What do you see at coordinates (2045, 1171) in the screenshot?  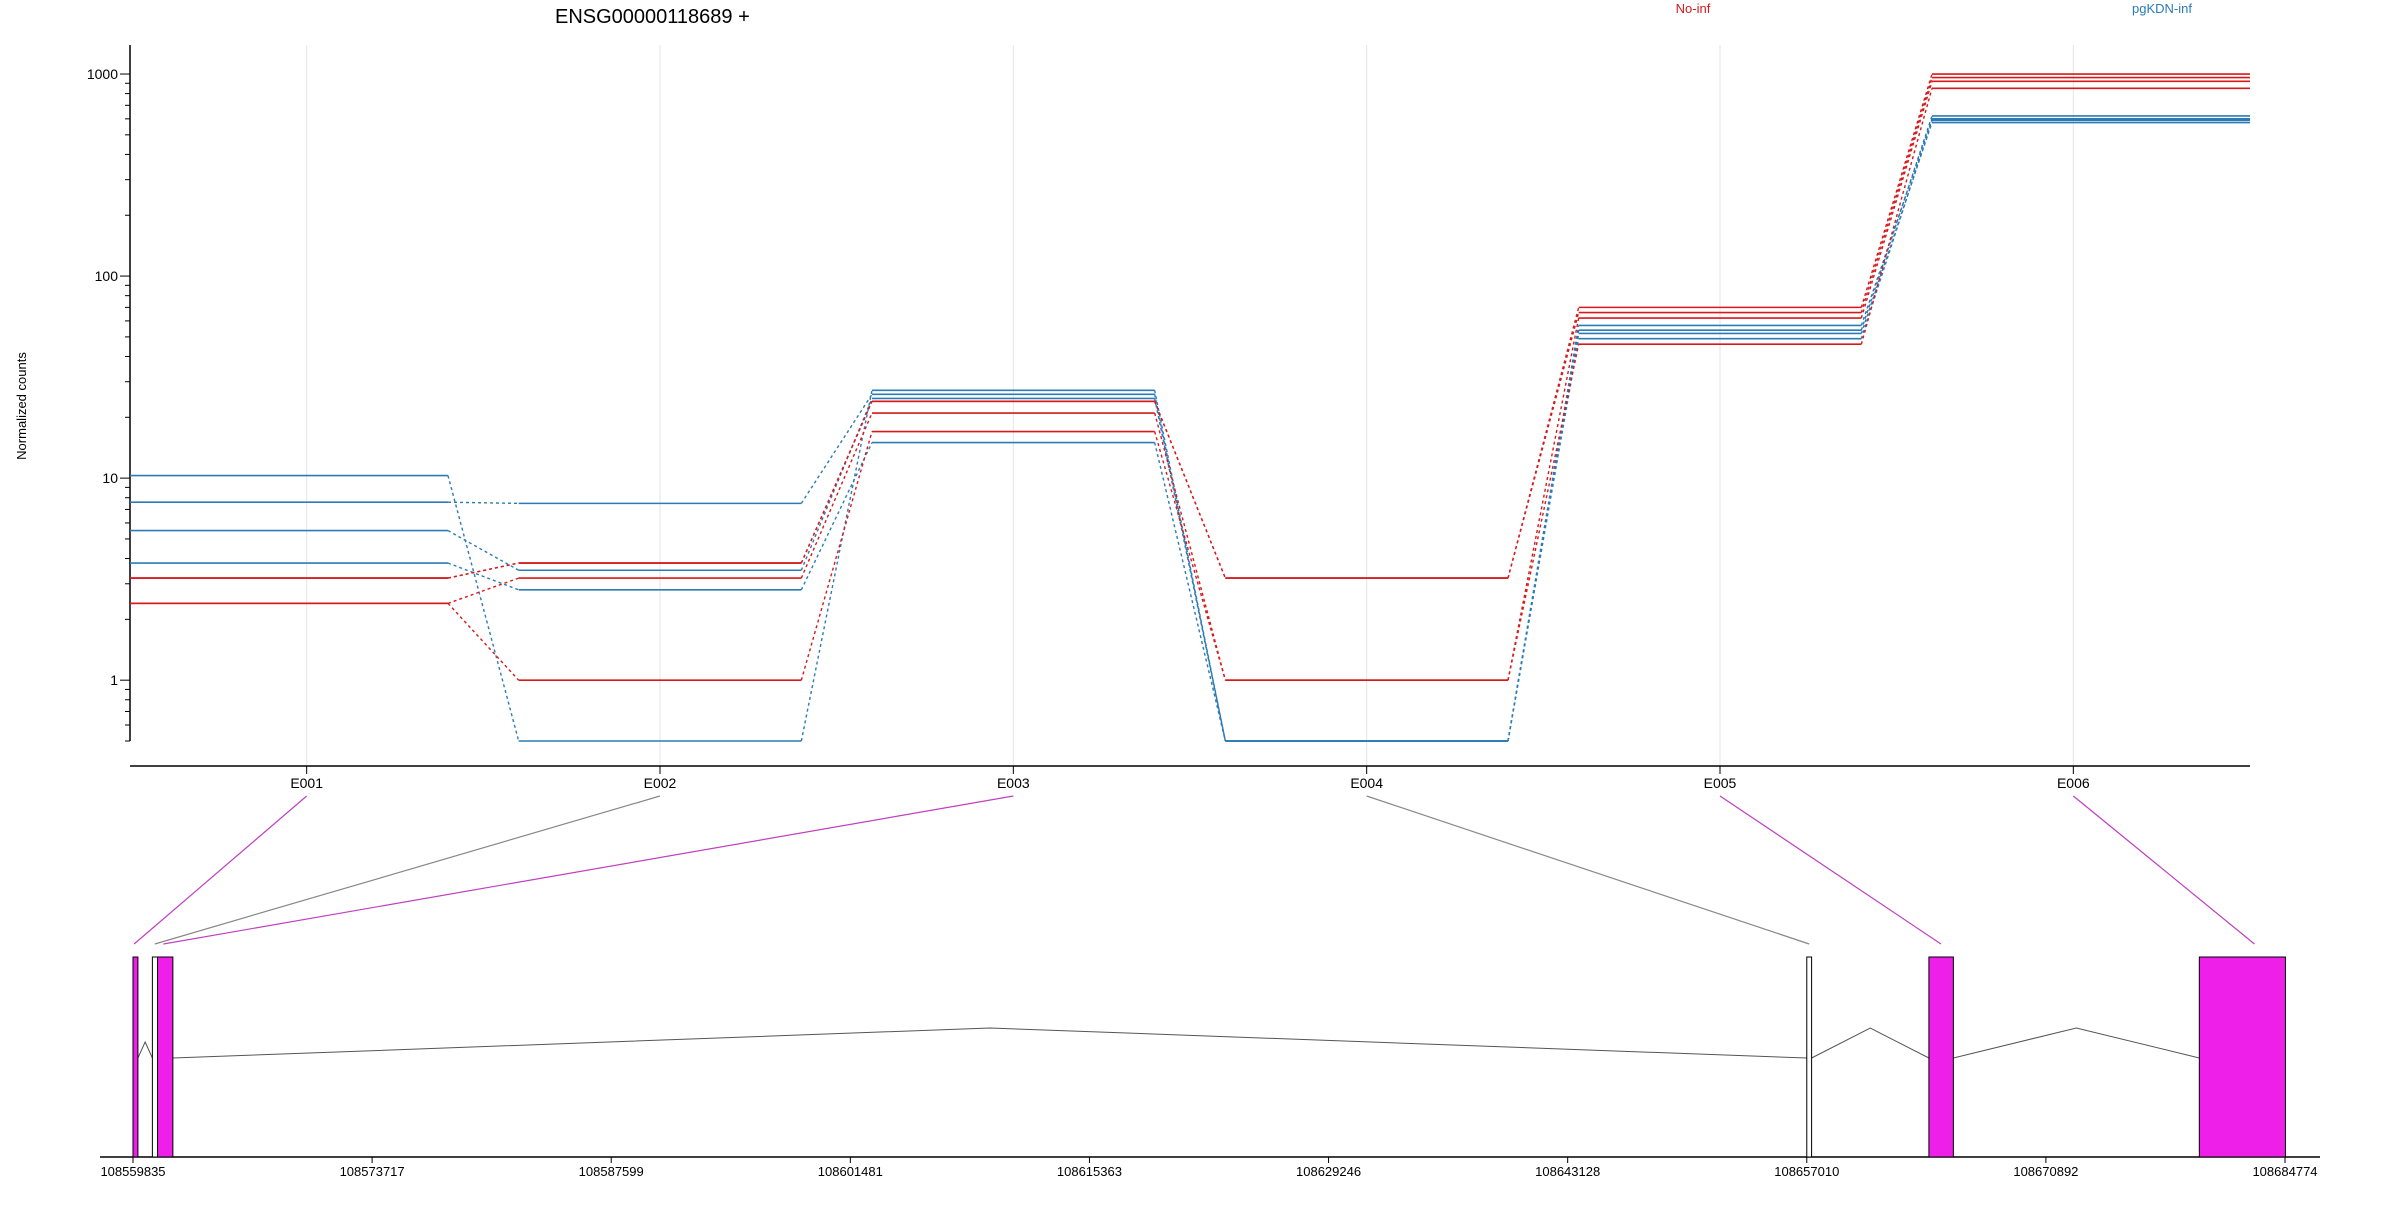 I see `genome-tick-label: 108670892` at bounding box center [2045, 1171].